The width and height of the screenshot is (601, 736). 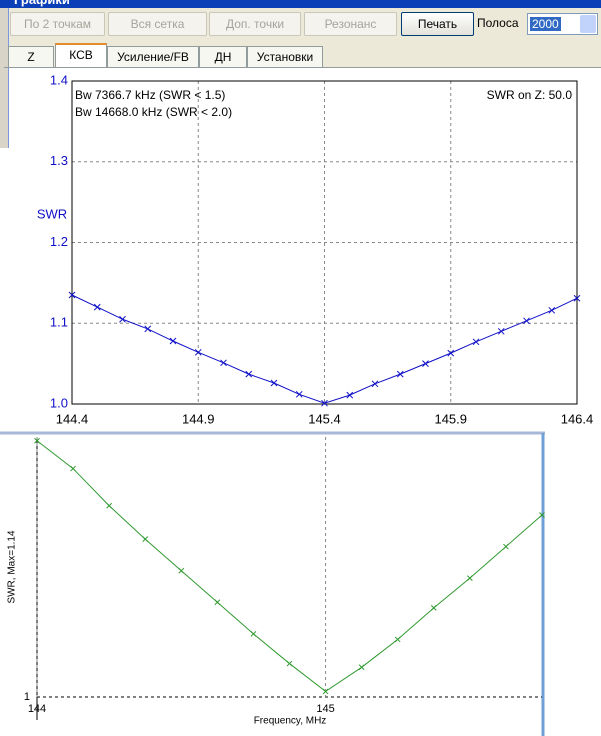 What do you see at coordinates (4, 78) in the screenshot?
I see `left-strip` at bounding box center [4, 78].